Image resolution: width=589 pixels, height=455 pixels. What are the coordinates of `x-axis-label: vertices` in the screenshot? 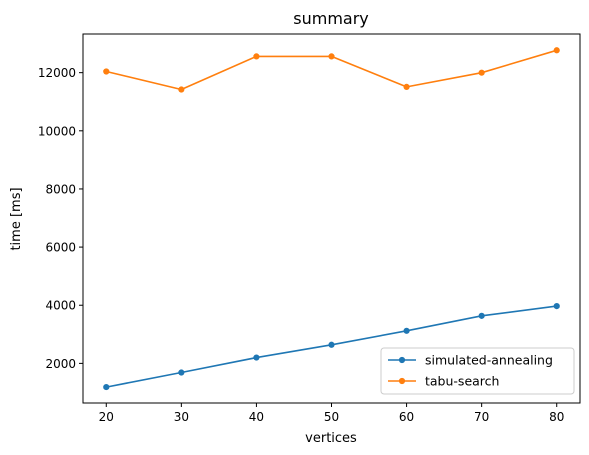 It's located at (331, 438).